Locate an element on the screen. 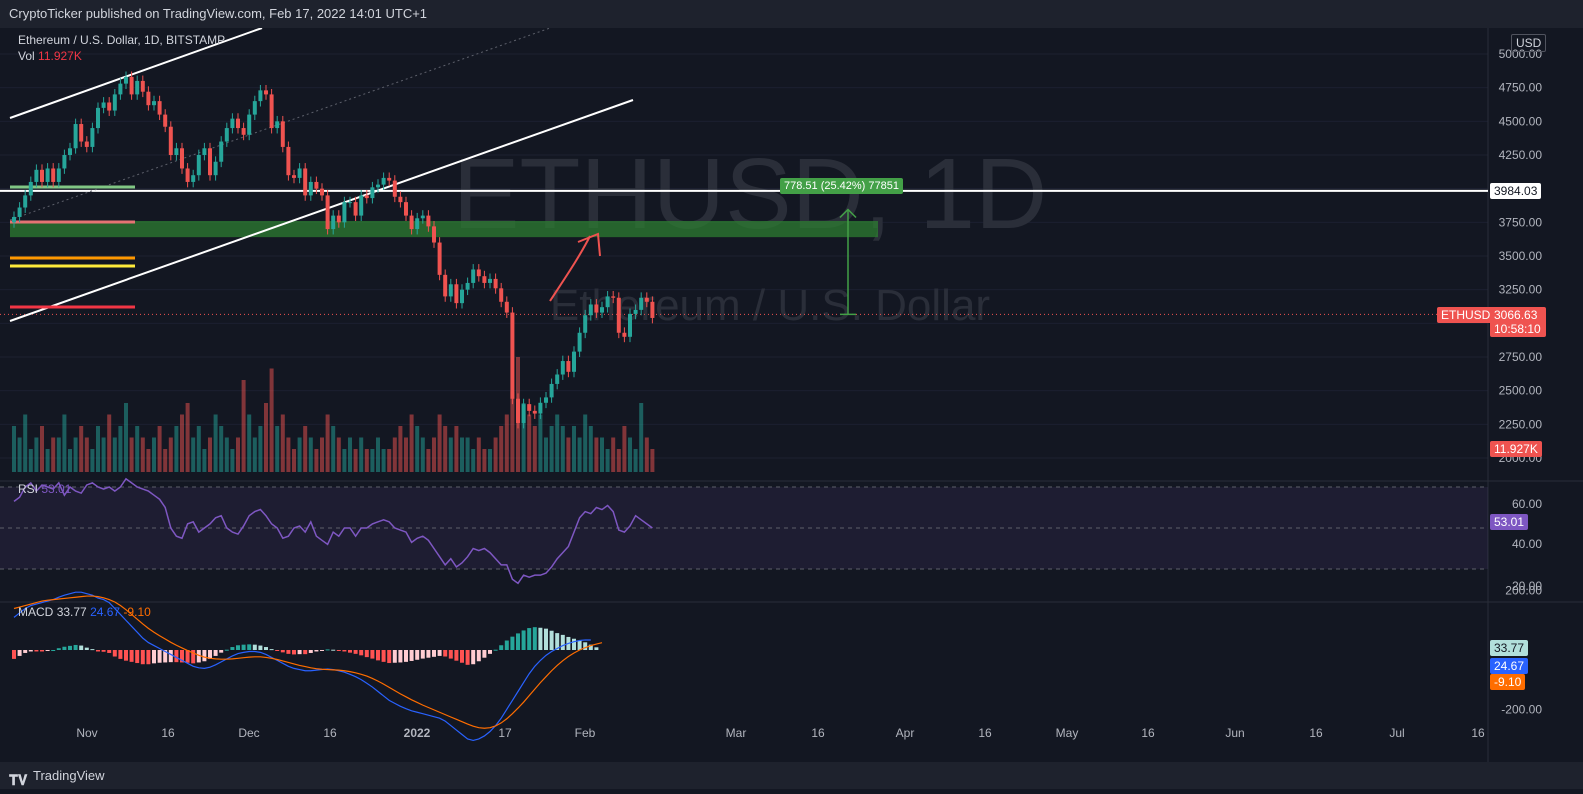 This screenshot has height=794, width=1583. hist-tag: -9.10 is located at coordinates (1508, 682).